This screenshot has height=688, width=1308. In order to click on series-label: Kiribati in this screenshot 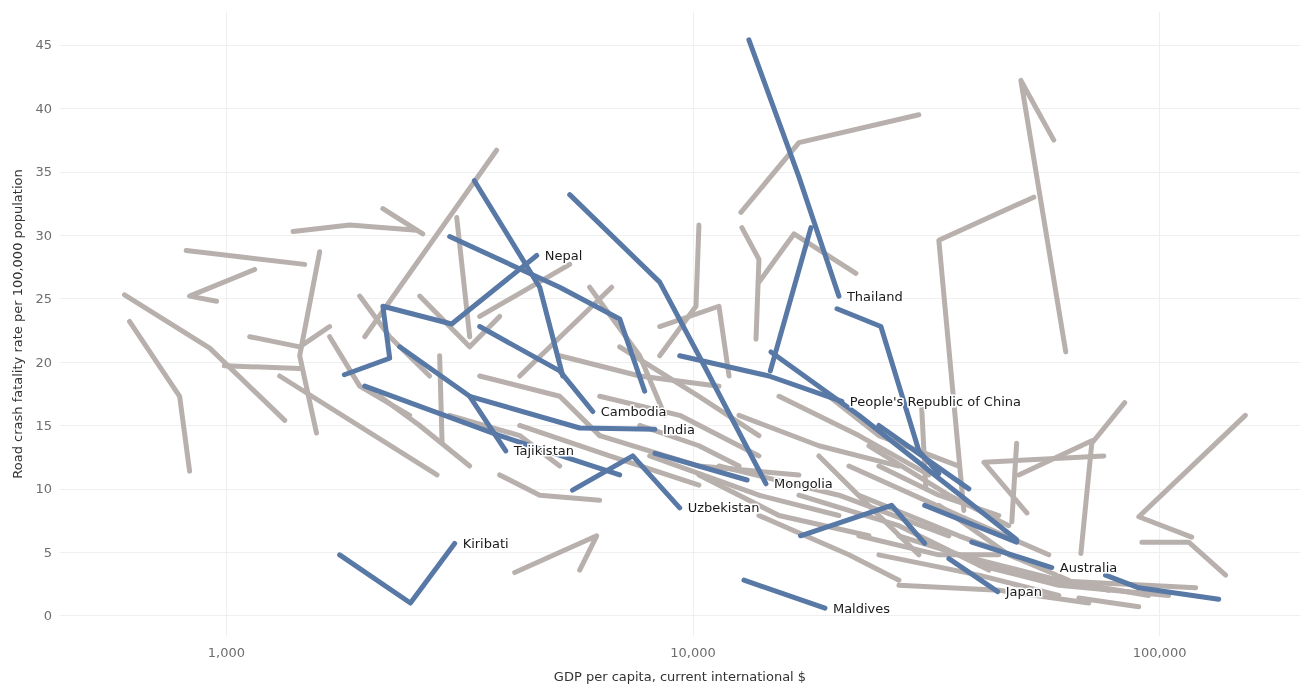, I will do `click(485, 543)`.